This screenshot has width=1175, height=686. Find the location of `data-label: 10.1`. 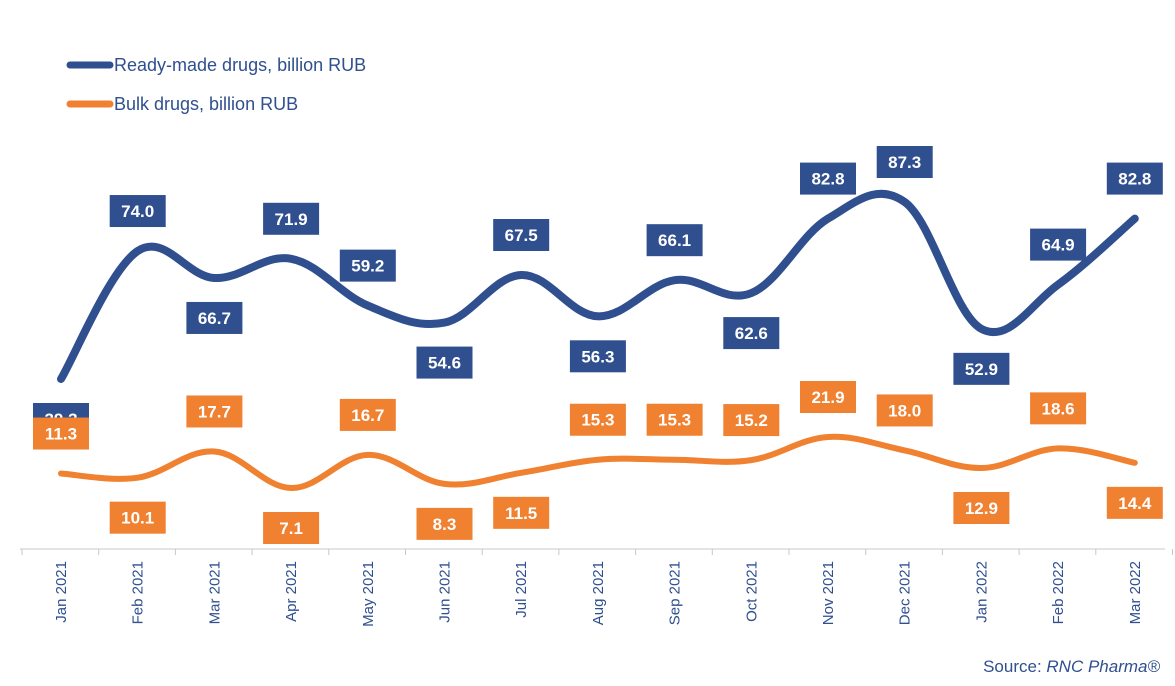

data-label: 10.1 is located at coordinates (137, 517).